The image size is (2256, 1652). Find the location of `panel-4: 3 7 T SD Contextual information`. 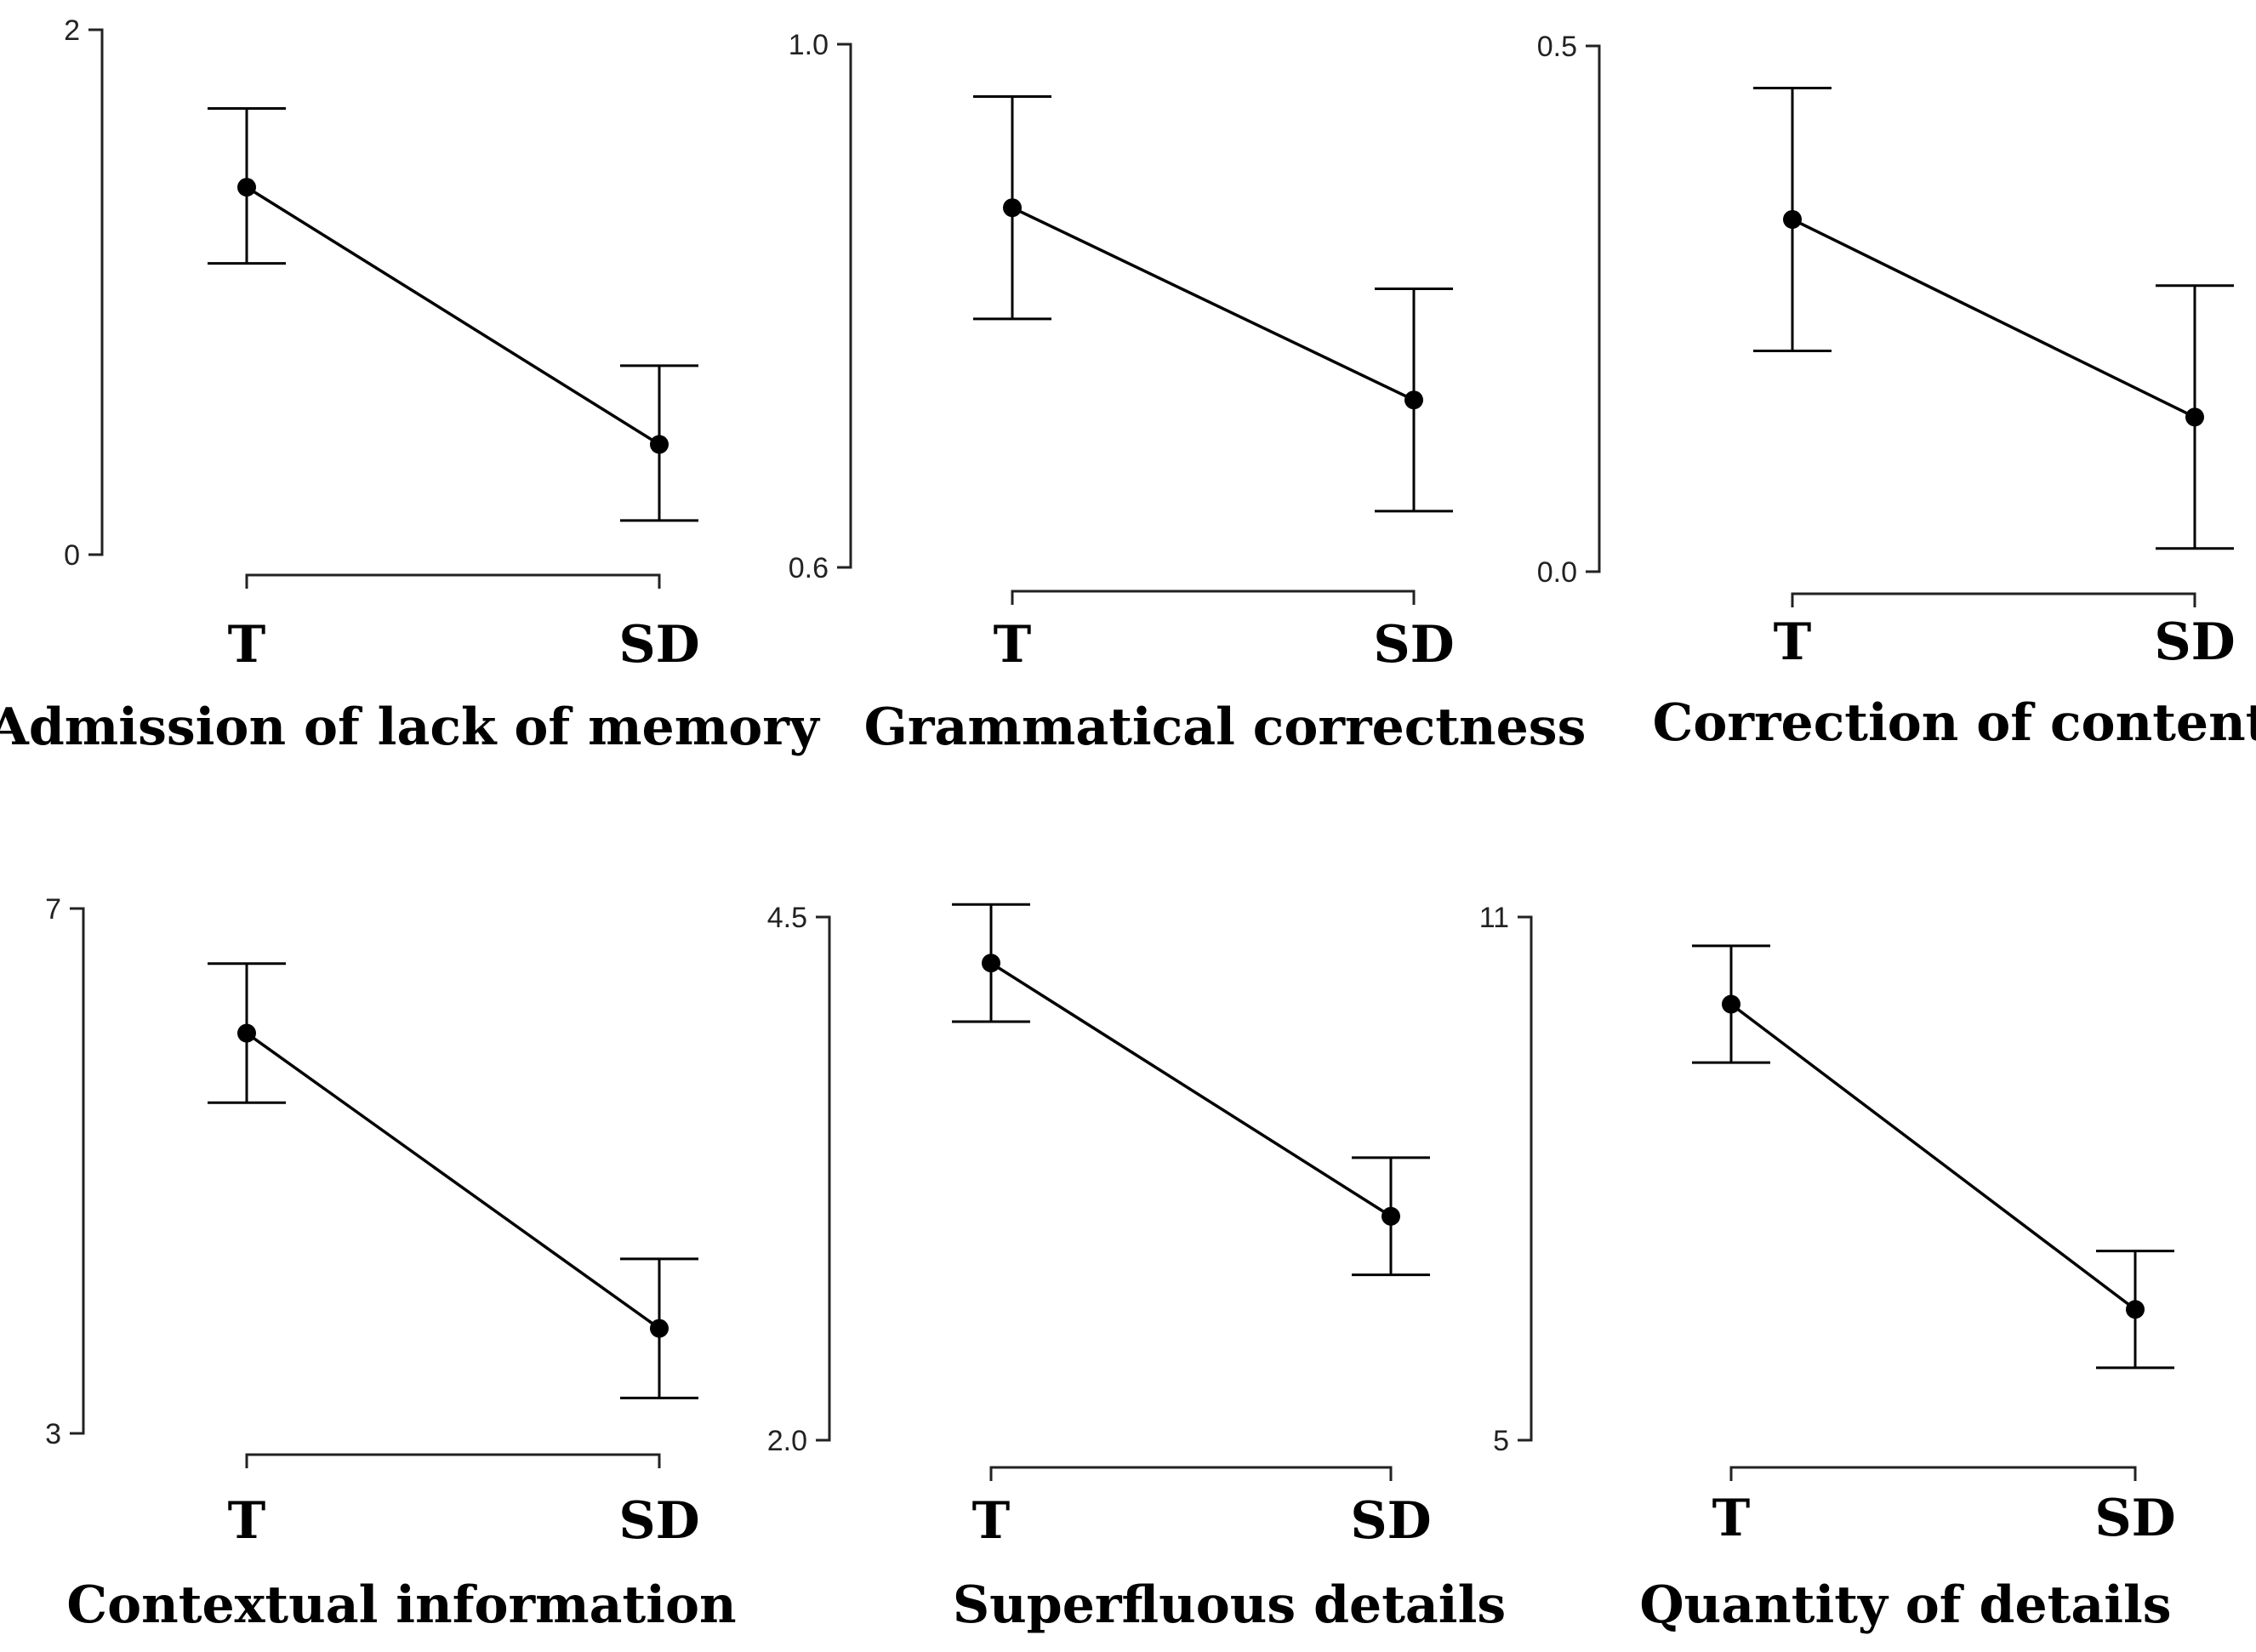

panel-4: 3 7 T SD Contextual information is located at coordinates (391, 1264).